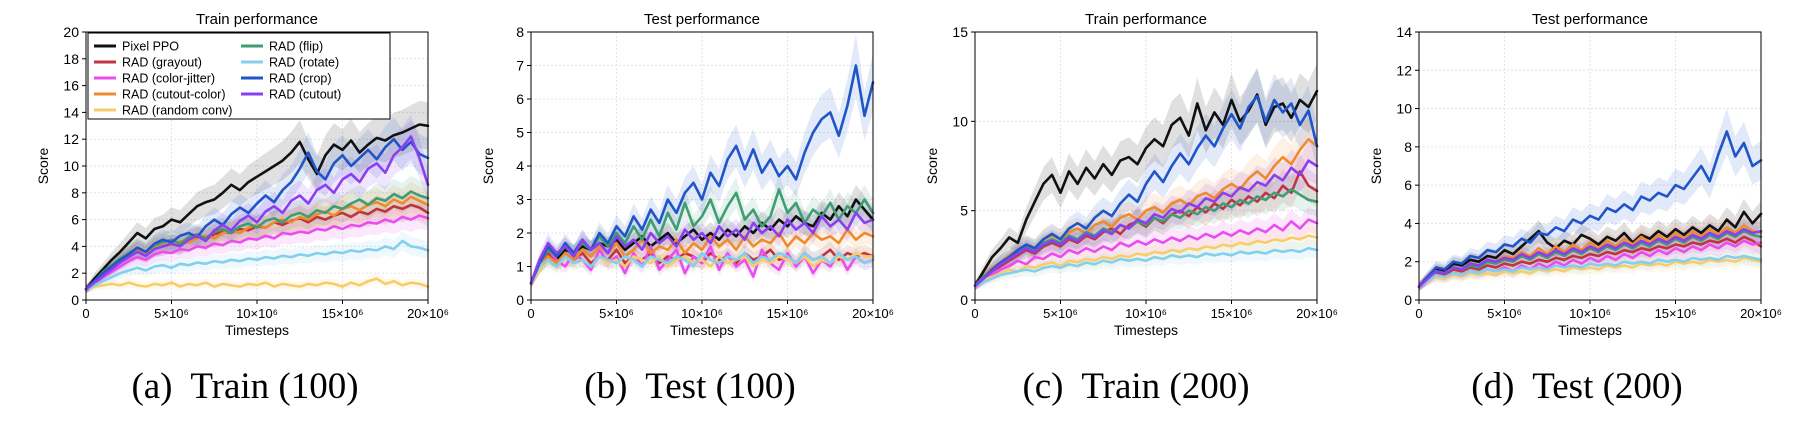 This screenshot has height=430, width=1796. Describe the element at coordinates (1135, 386) in the screenshot. I see `panel-caption: (c) Train (200)` at that location.